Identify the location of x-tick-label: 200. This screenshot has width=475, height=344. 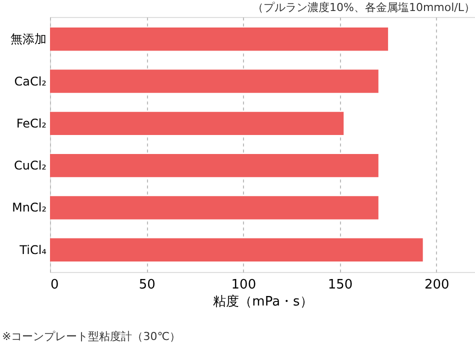
(437, 285).